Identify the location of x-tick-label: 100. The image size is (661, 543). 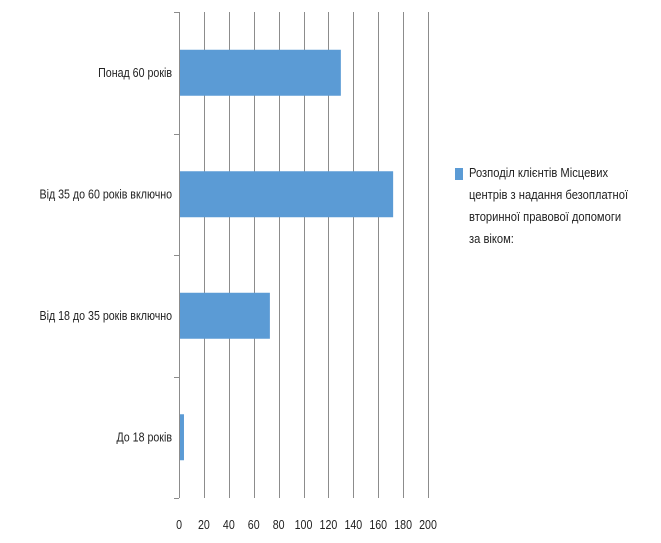
(304, 524).